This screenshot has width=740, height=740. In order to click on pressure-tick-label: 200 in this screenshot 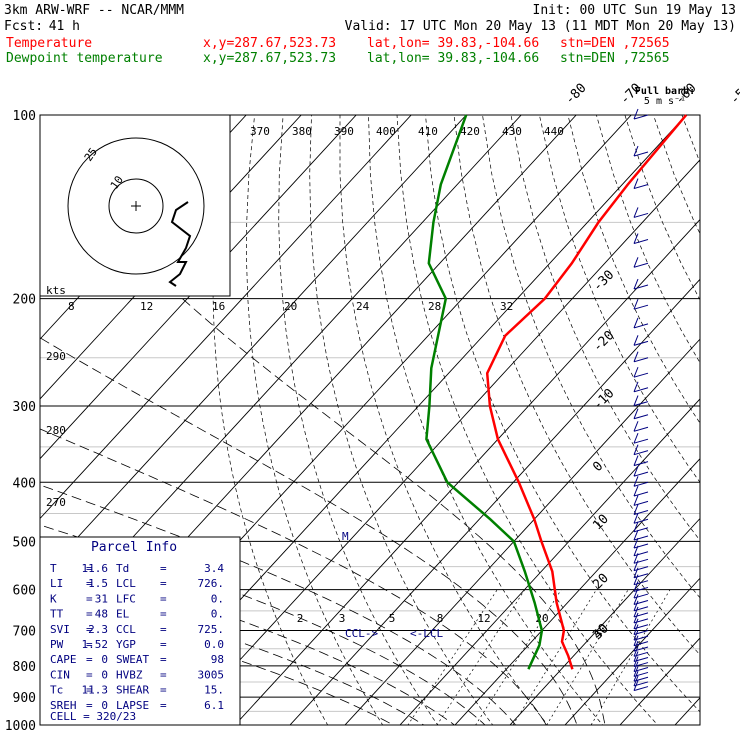, I will do `click(24, 300)`.